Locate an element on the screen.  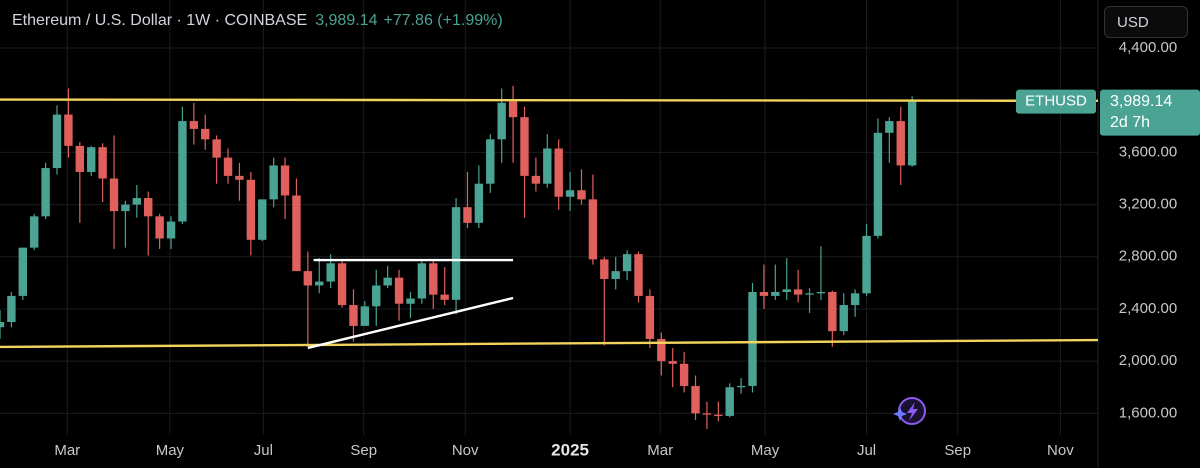
y-tick-label: 4,400.00 is located at coordinates (1148, 47).